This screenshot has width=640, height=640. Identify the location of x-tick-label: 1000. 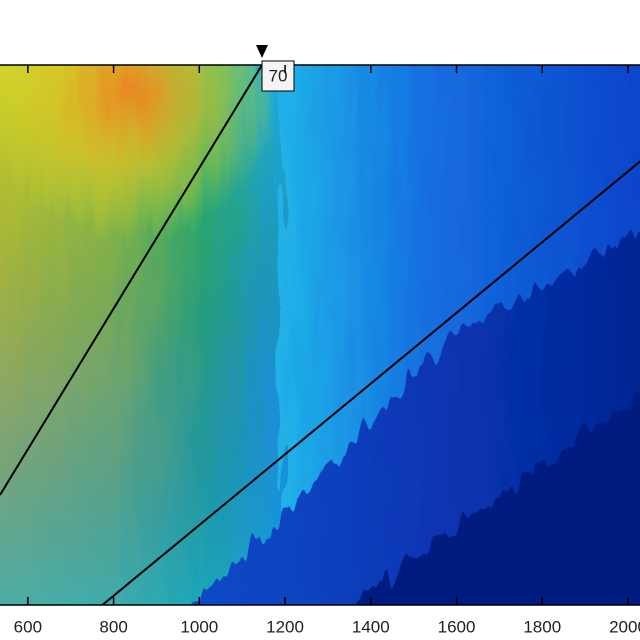
(199, 626).